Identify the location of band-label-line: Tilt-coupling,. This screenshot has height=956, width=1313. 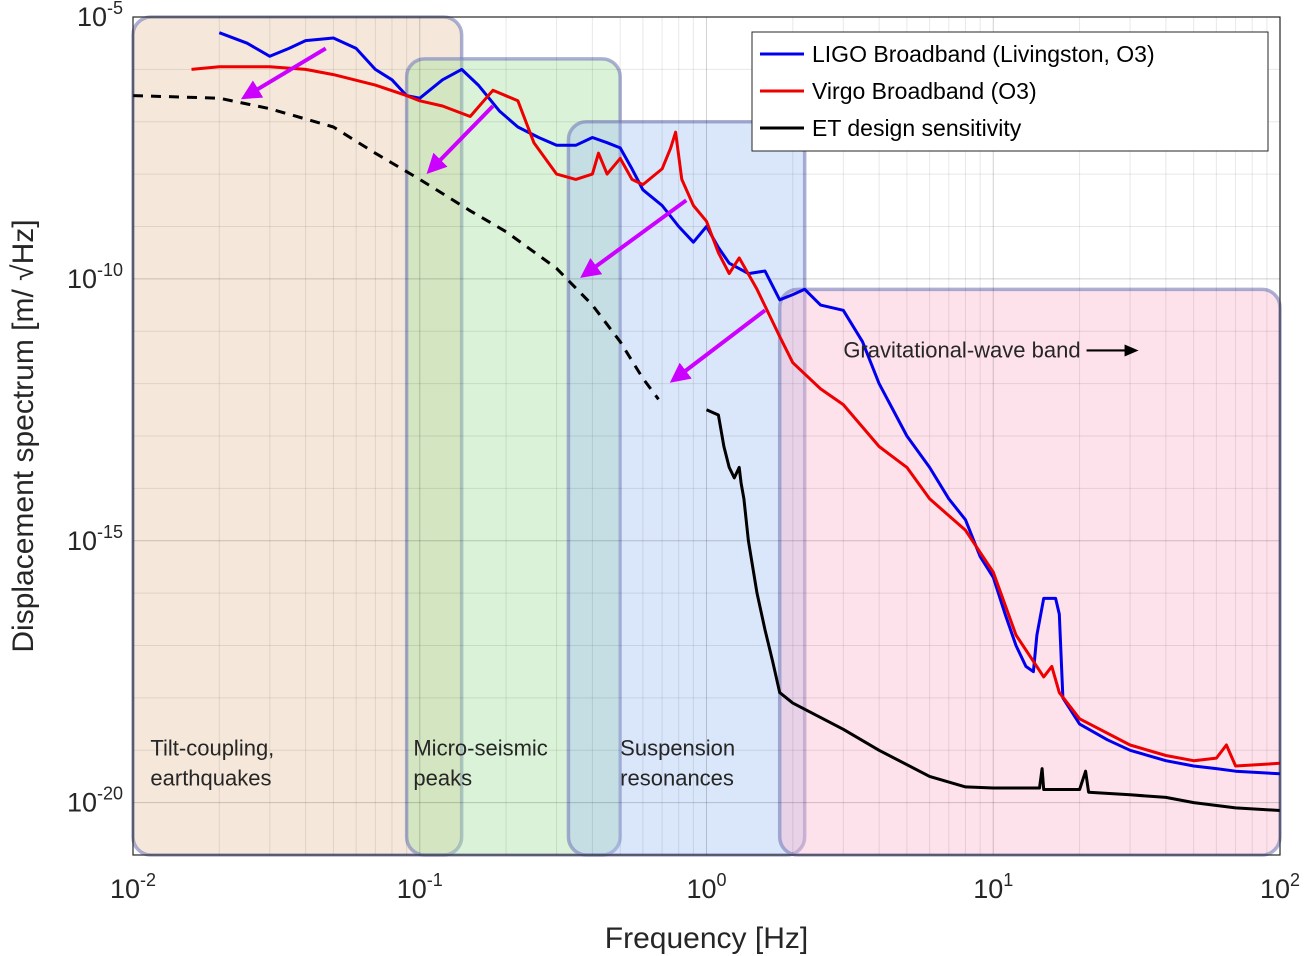
(212, 747).